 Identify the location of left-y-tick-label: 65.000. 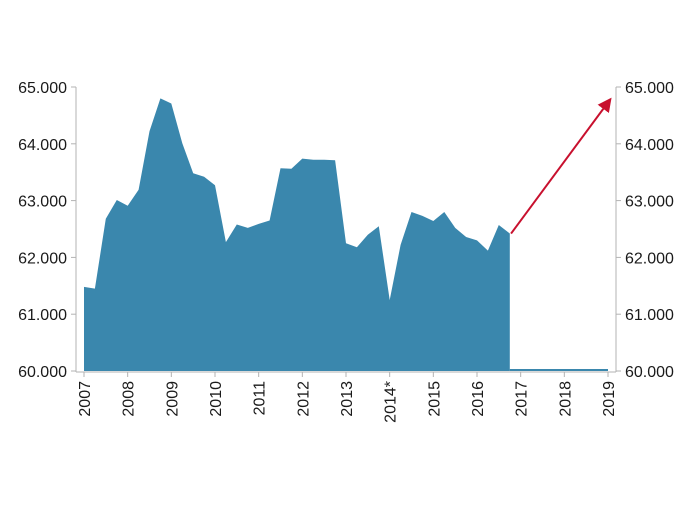
(42, 88).